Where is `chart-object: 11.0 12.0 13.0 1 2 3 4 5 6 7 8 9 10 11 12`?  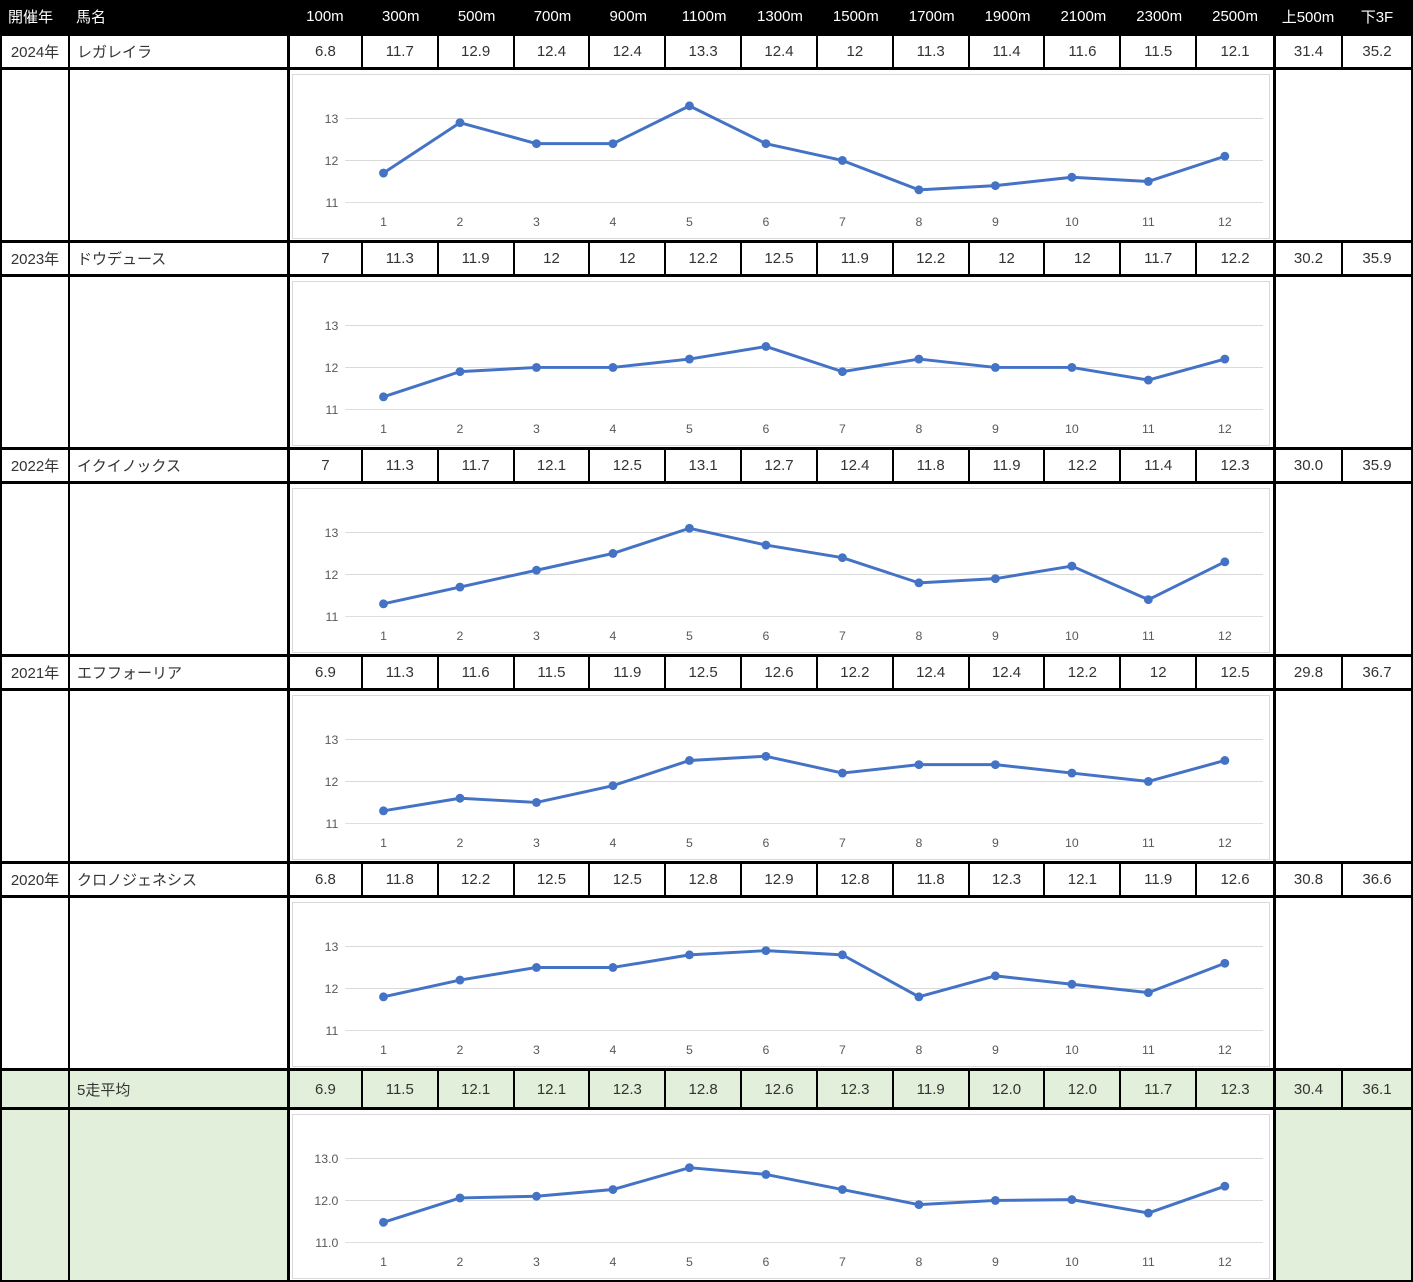 chart-object: 11.0 12.0 13.0 1 2 3 4 5 6 7 8 9 10 11 12 is located at coordinates (781, 1196).